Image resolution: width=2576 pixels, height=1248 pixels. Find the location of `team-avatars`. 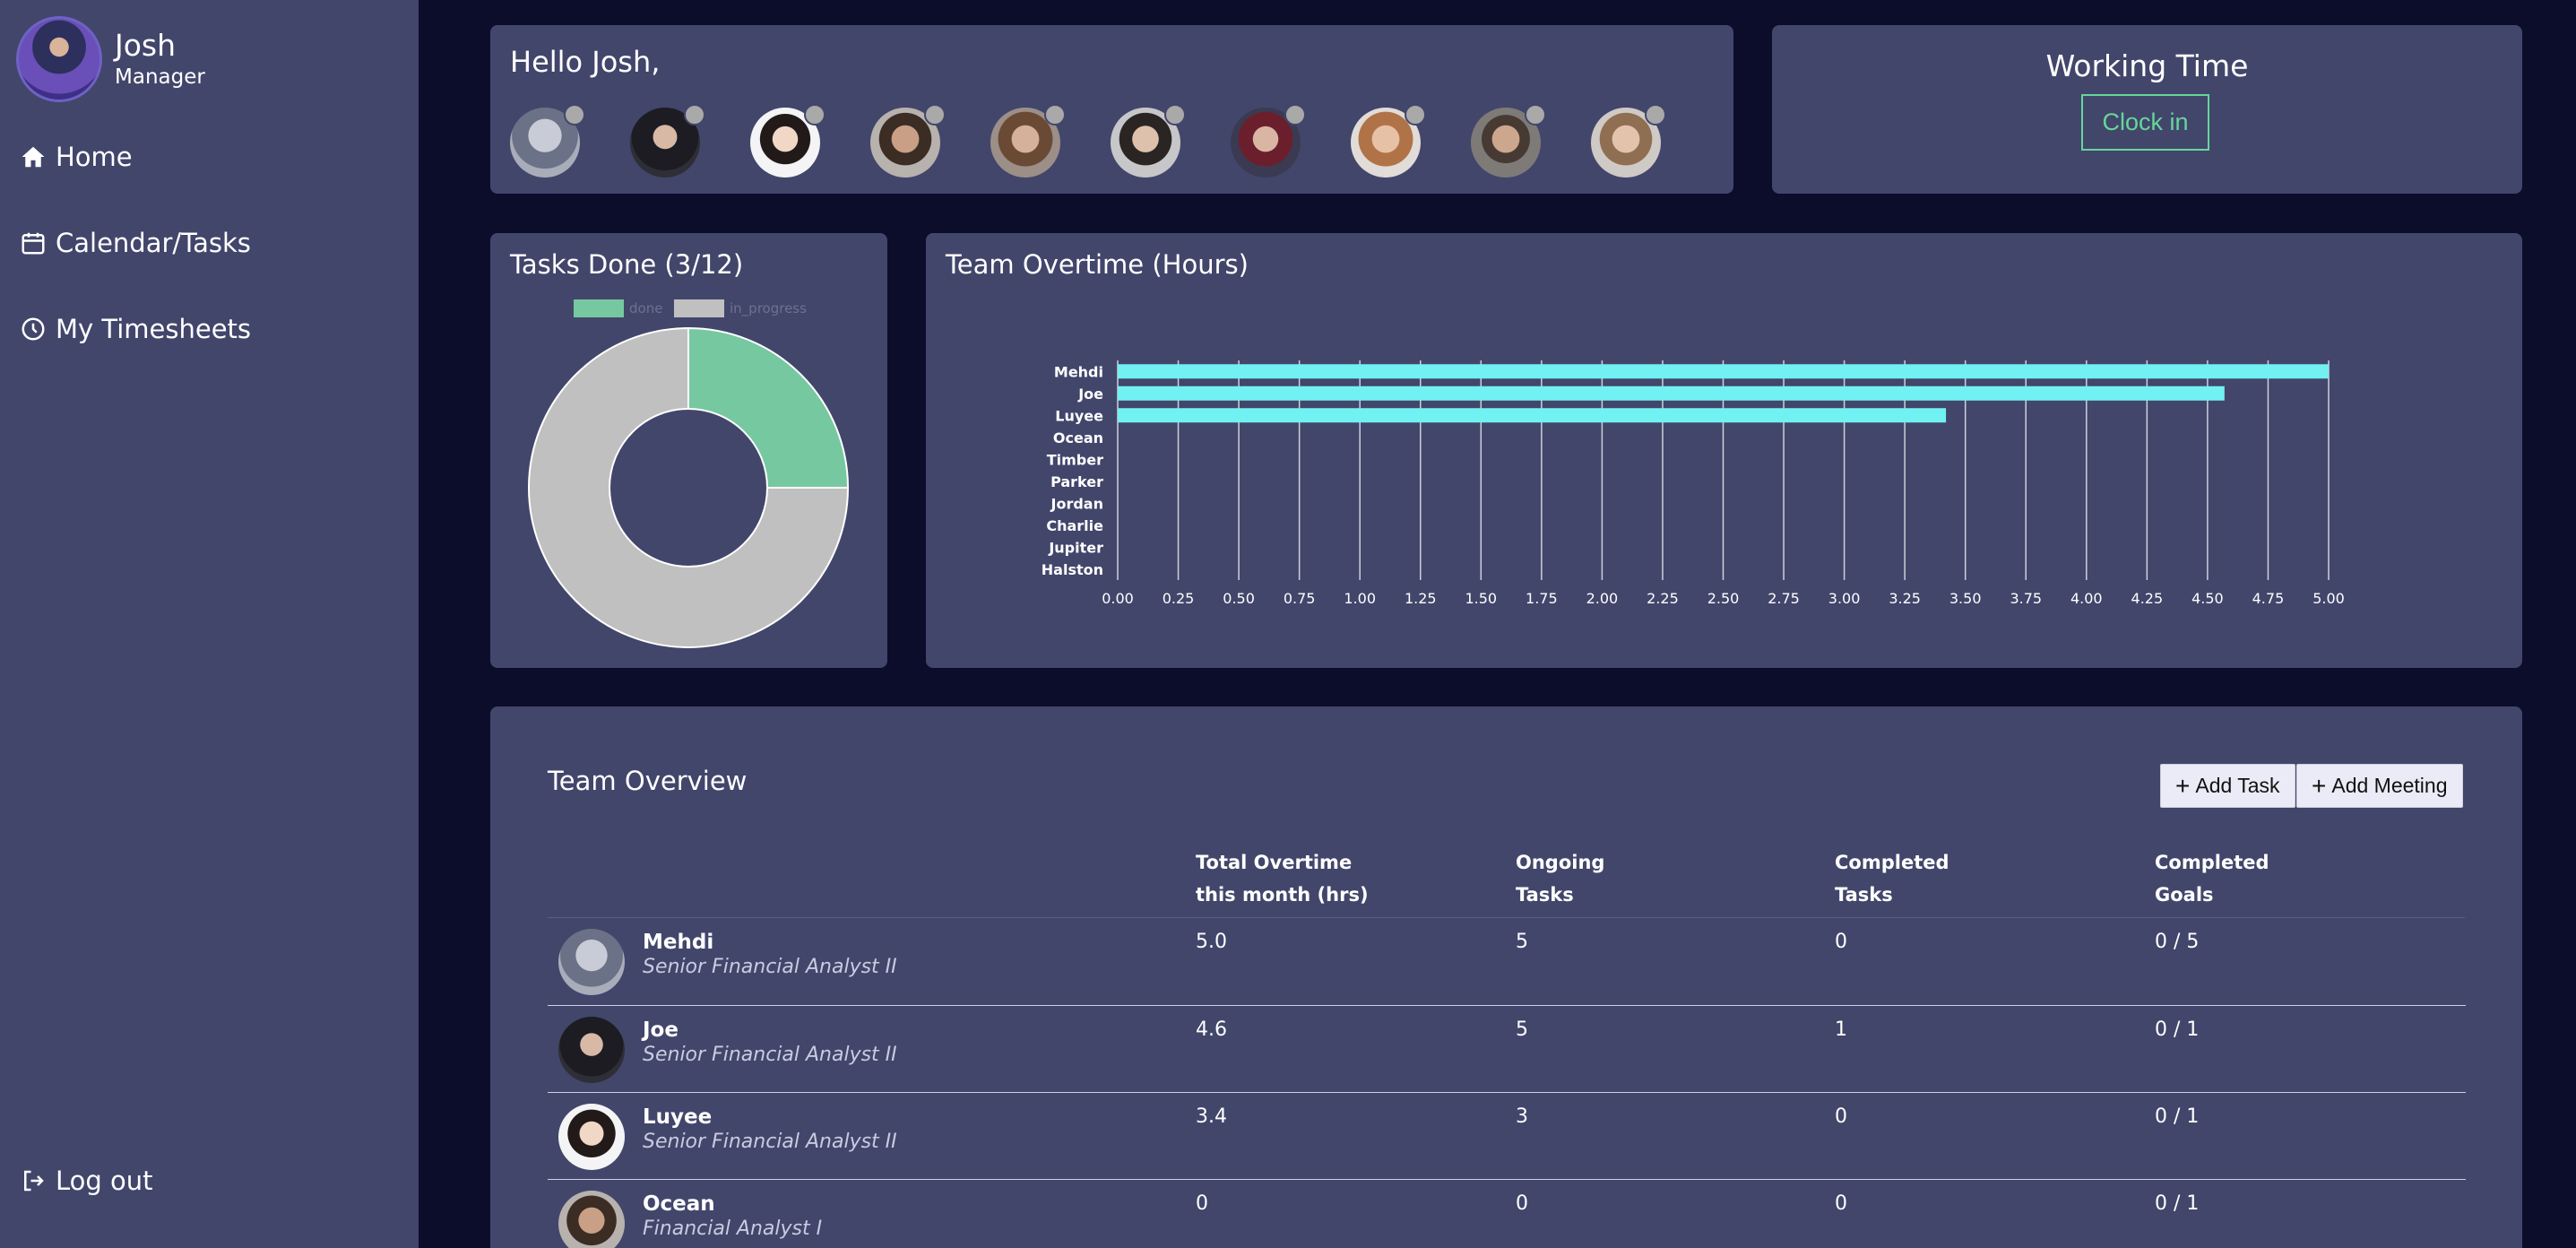

team-avatars is located at coordinates (1110, 141).